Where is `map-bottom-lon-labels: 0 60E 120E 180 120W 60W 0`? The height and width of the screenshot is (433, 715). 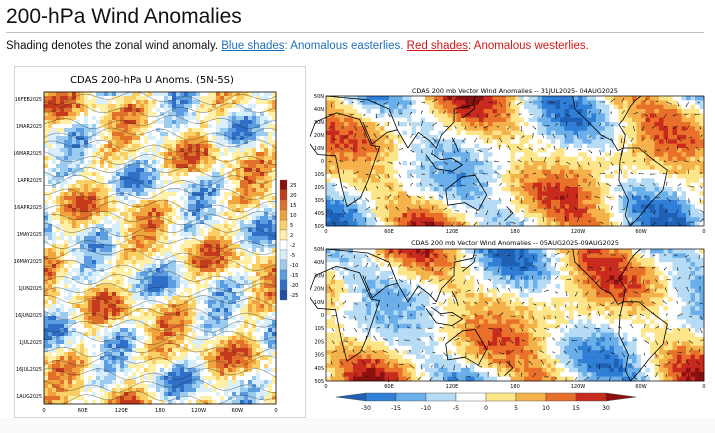 map-bottom-lon-labels: 0 60E 120E 180 120W 60W 0 is located at coordinates (514, 387).